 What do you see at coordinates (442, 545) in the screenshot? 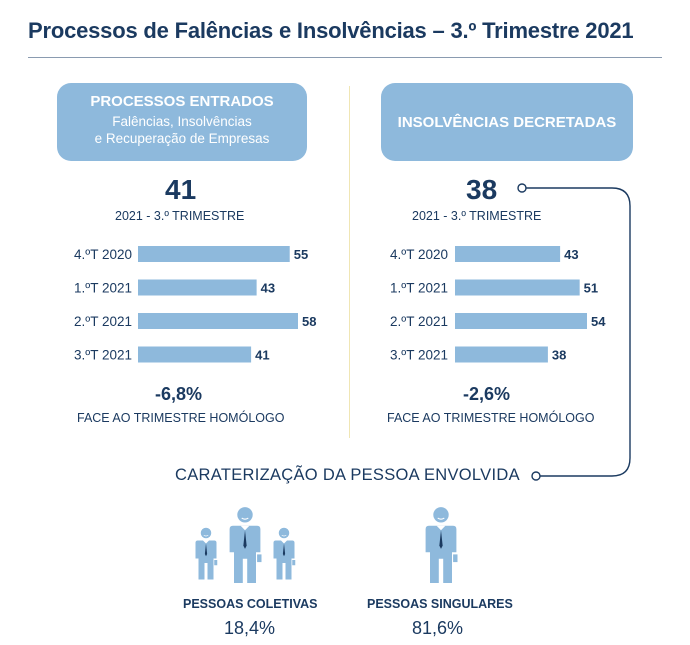
I see `person-icon` at bounding box center [442, 545].